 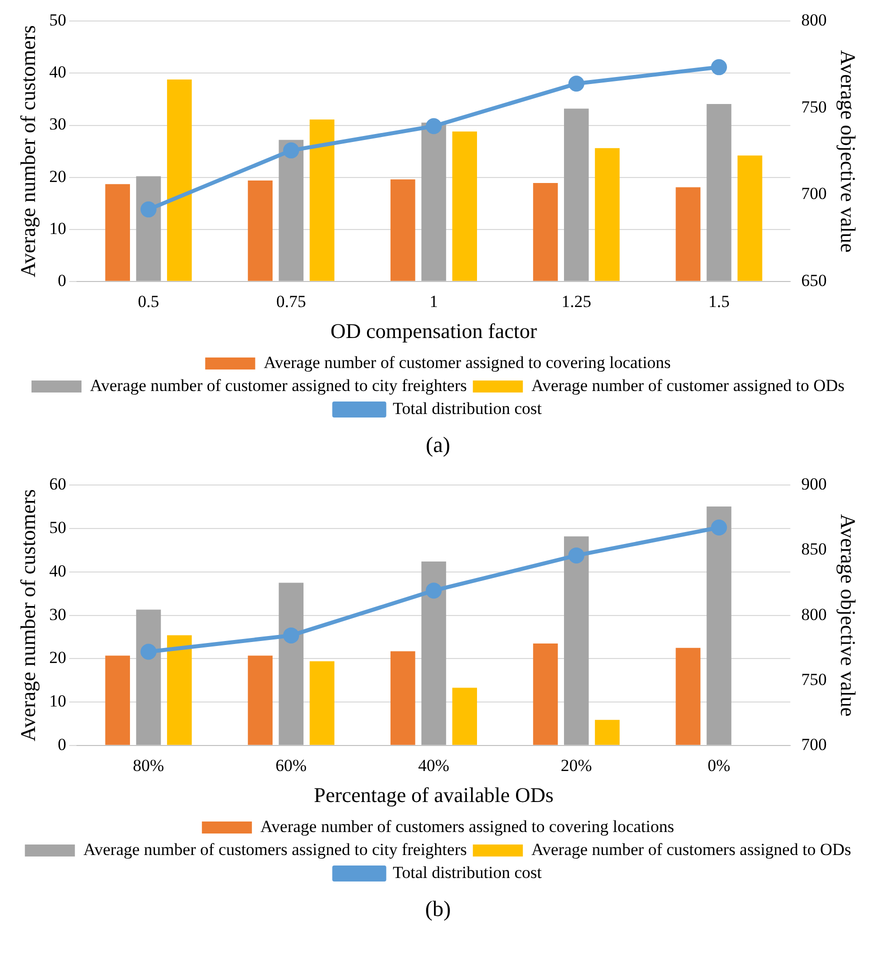 I want to click on x-axis-title: Percentage of available ODs, so click(x=434, y=794).